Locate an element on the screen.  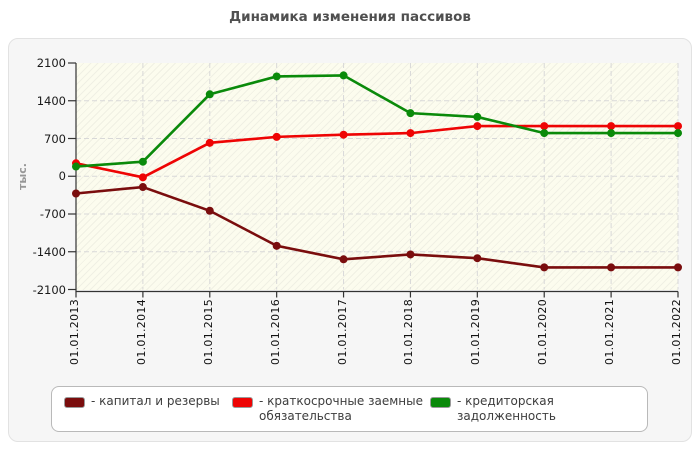
y-tick-label: 2100 is located at coordinates (51, 63).